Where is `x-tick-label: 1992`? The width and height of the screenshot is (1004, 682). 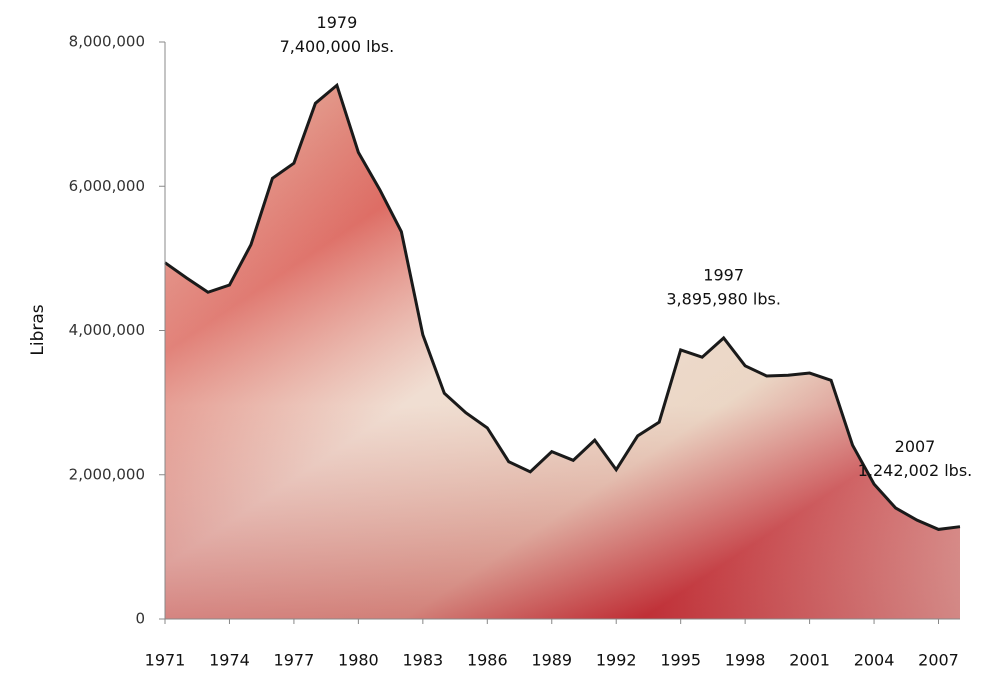
x-tick-label: 1992 is located at coordinates (616, 660).